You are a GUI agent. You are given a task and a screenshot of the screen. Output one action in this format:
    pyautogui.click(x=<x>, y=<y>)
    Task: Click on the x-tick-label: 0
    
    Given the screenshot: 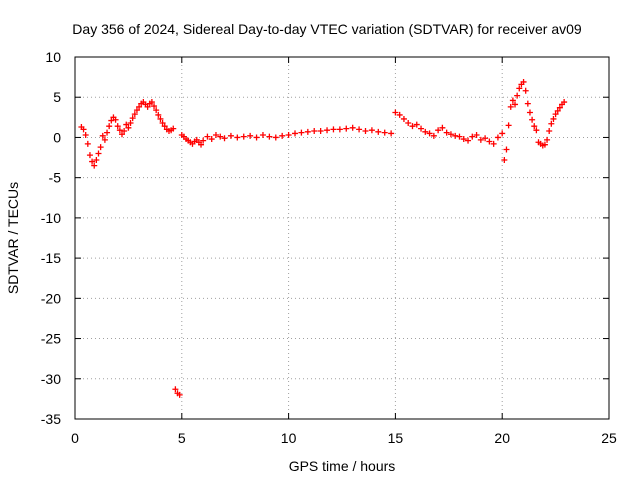 What is the action you would take?
    pyautogui.click(x=75, y=438)
    